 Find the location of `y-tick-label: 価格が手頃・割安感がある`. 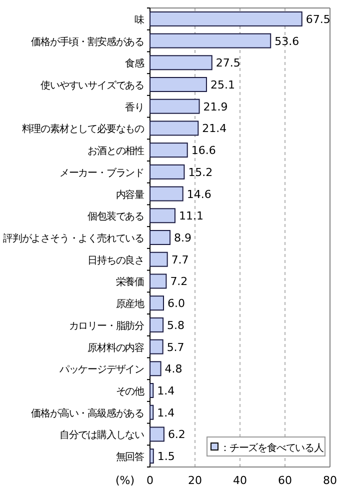

y-tick-label: 価格が手頃・割安感がある is located at coordinates (87, 42).